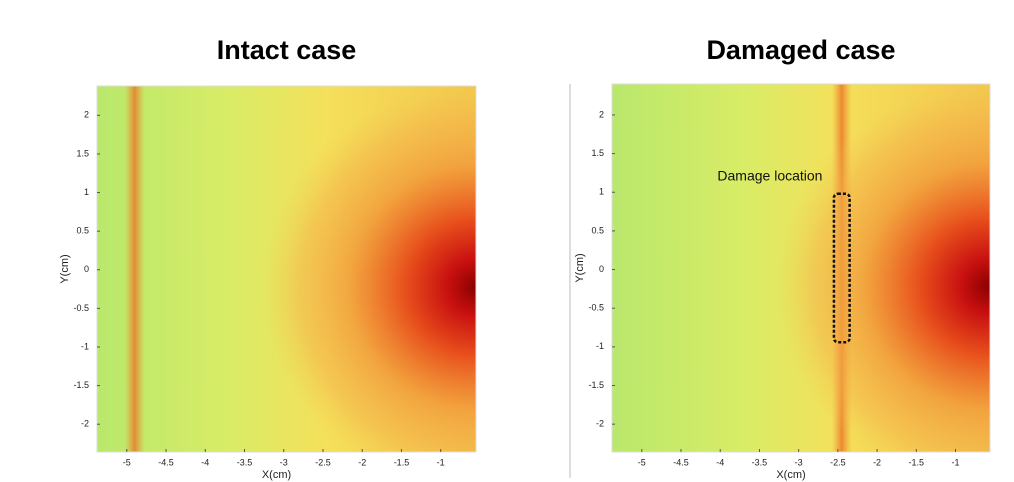  Describe the element at coordinates (800, 50) in the screenshot. I see `chart-title: Damaged case` at that location.